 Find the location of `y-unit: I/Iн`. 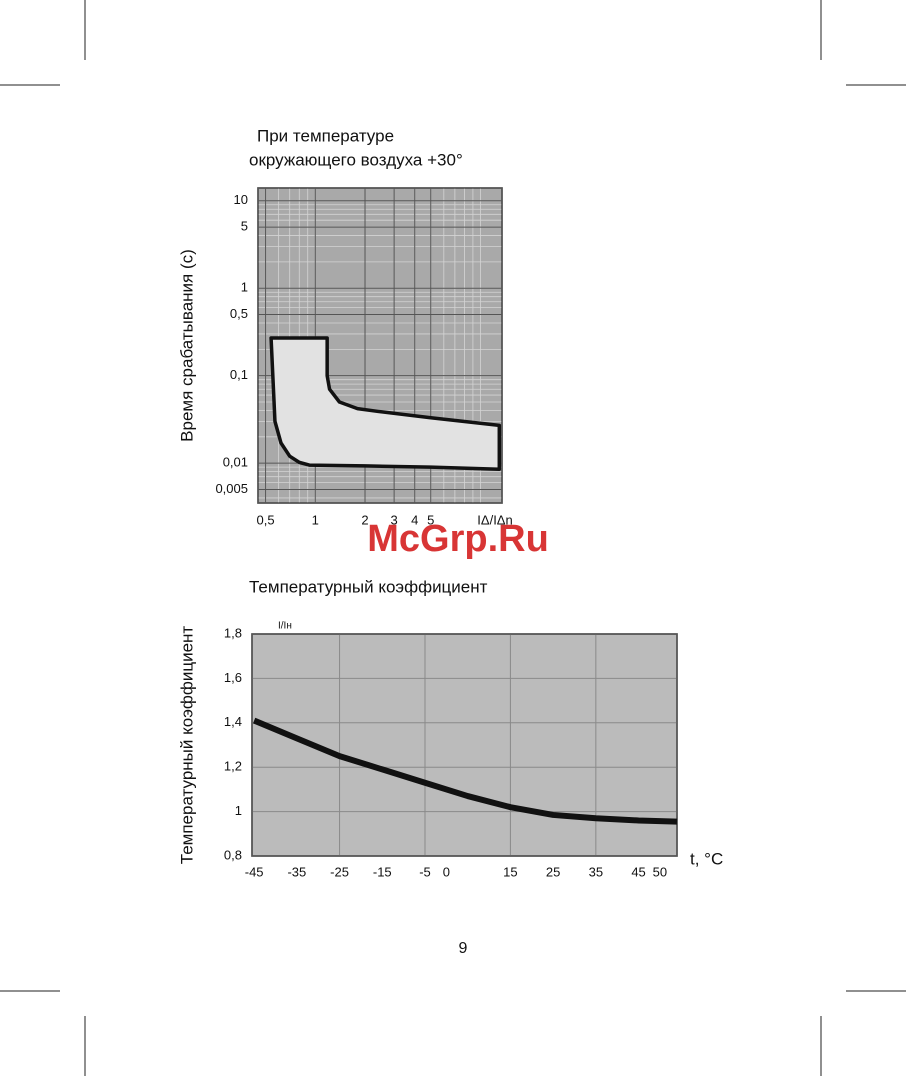

y-unit: I/Iн is located at coordinates (285, 626).